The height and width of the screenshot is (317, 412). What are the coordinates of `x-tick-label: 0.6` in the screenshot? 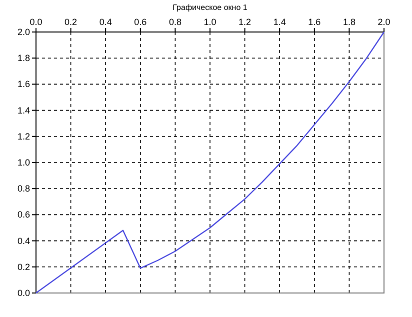 It's located at (140, 22).